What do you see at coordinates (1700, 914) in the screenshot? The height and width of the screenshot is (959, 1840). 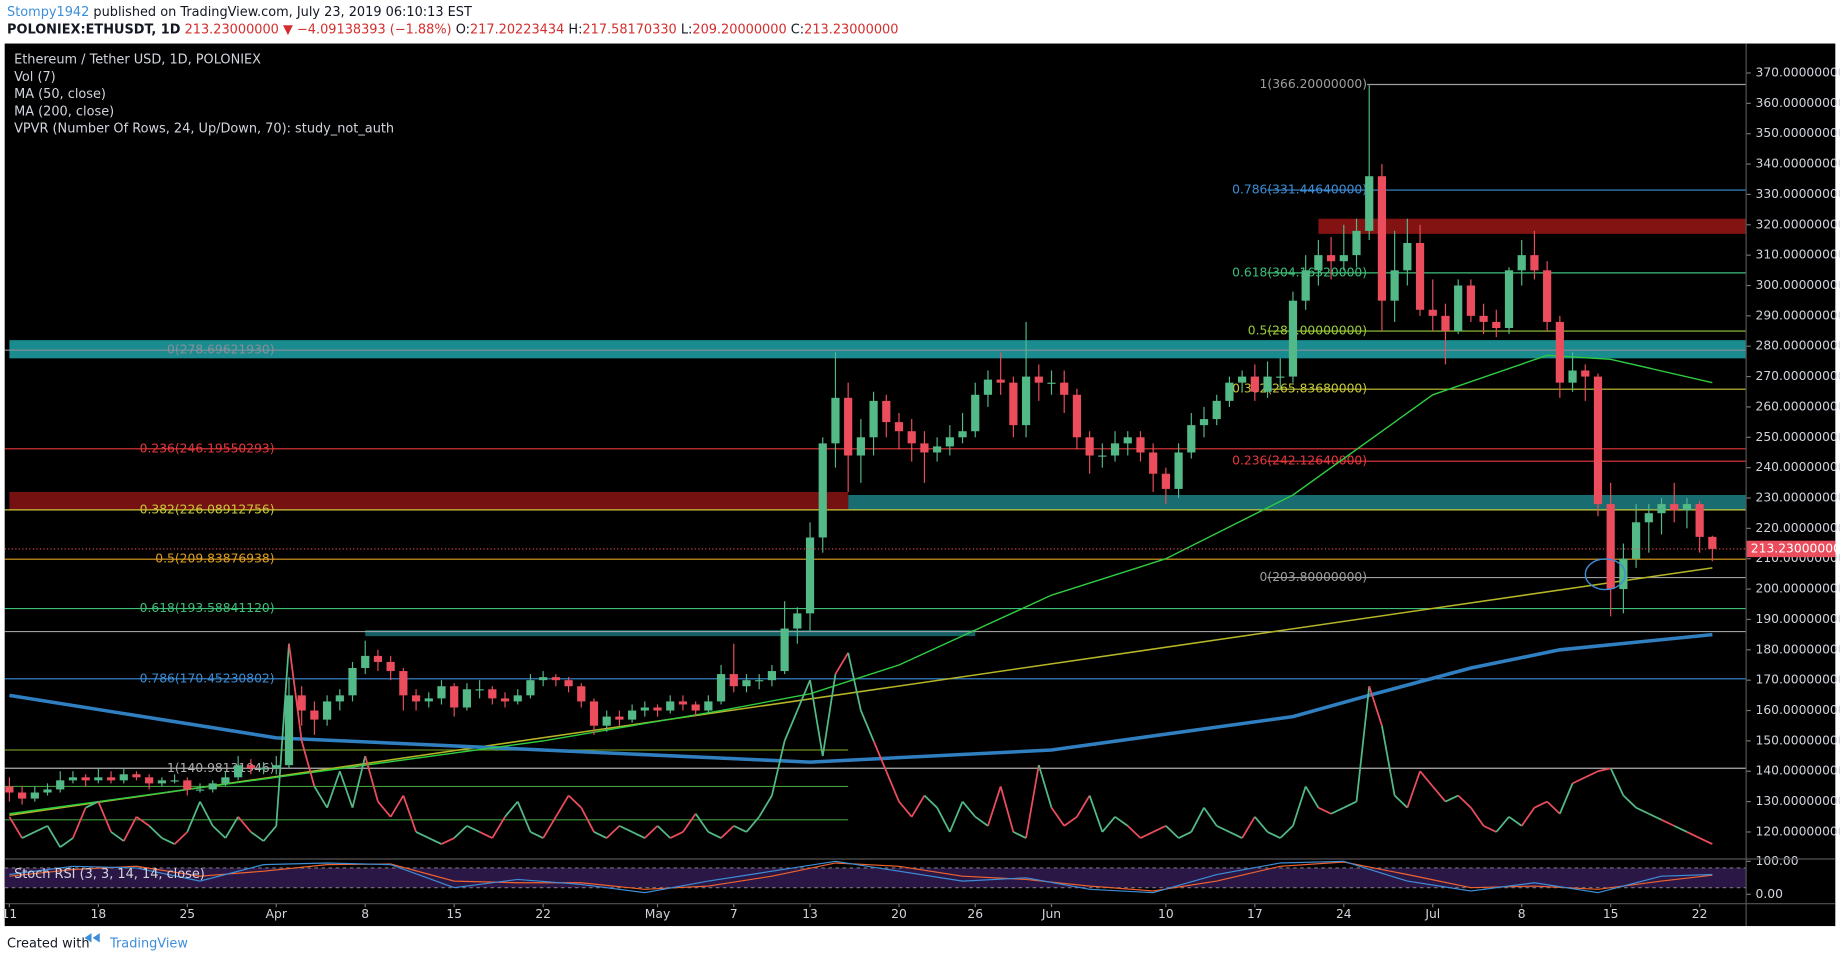 I see `x-tick-label: 22` at bounding box center [1700, 914].